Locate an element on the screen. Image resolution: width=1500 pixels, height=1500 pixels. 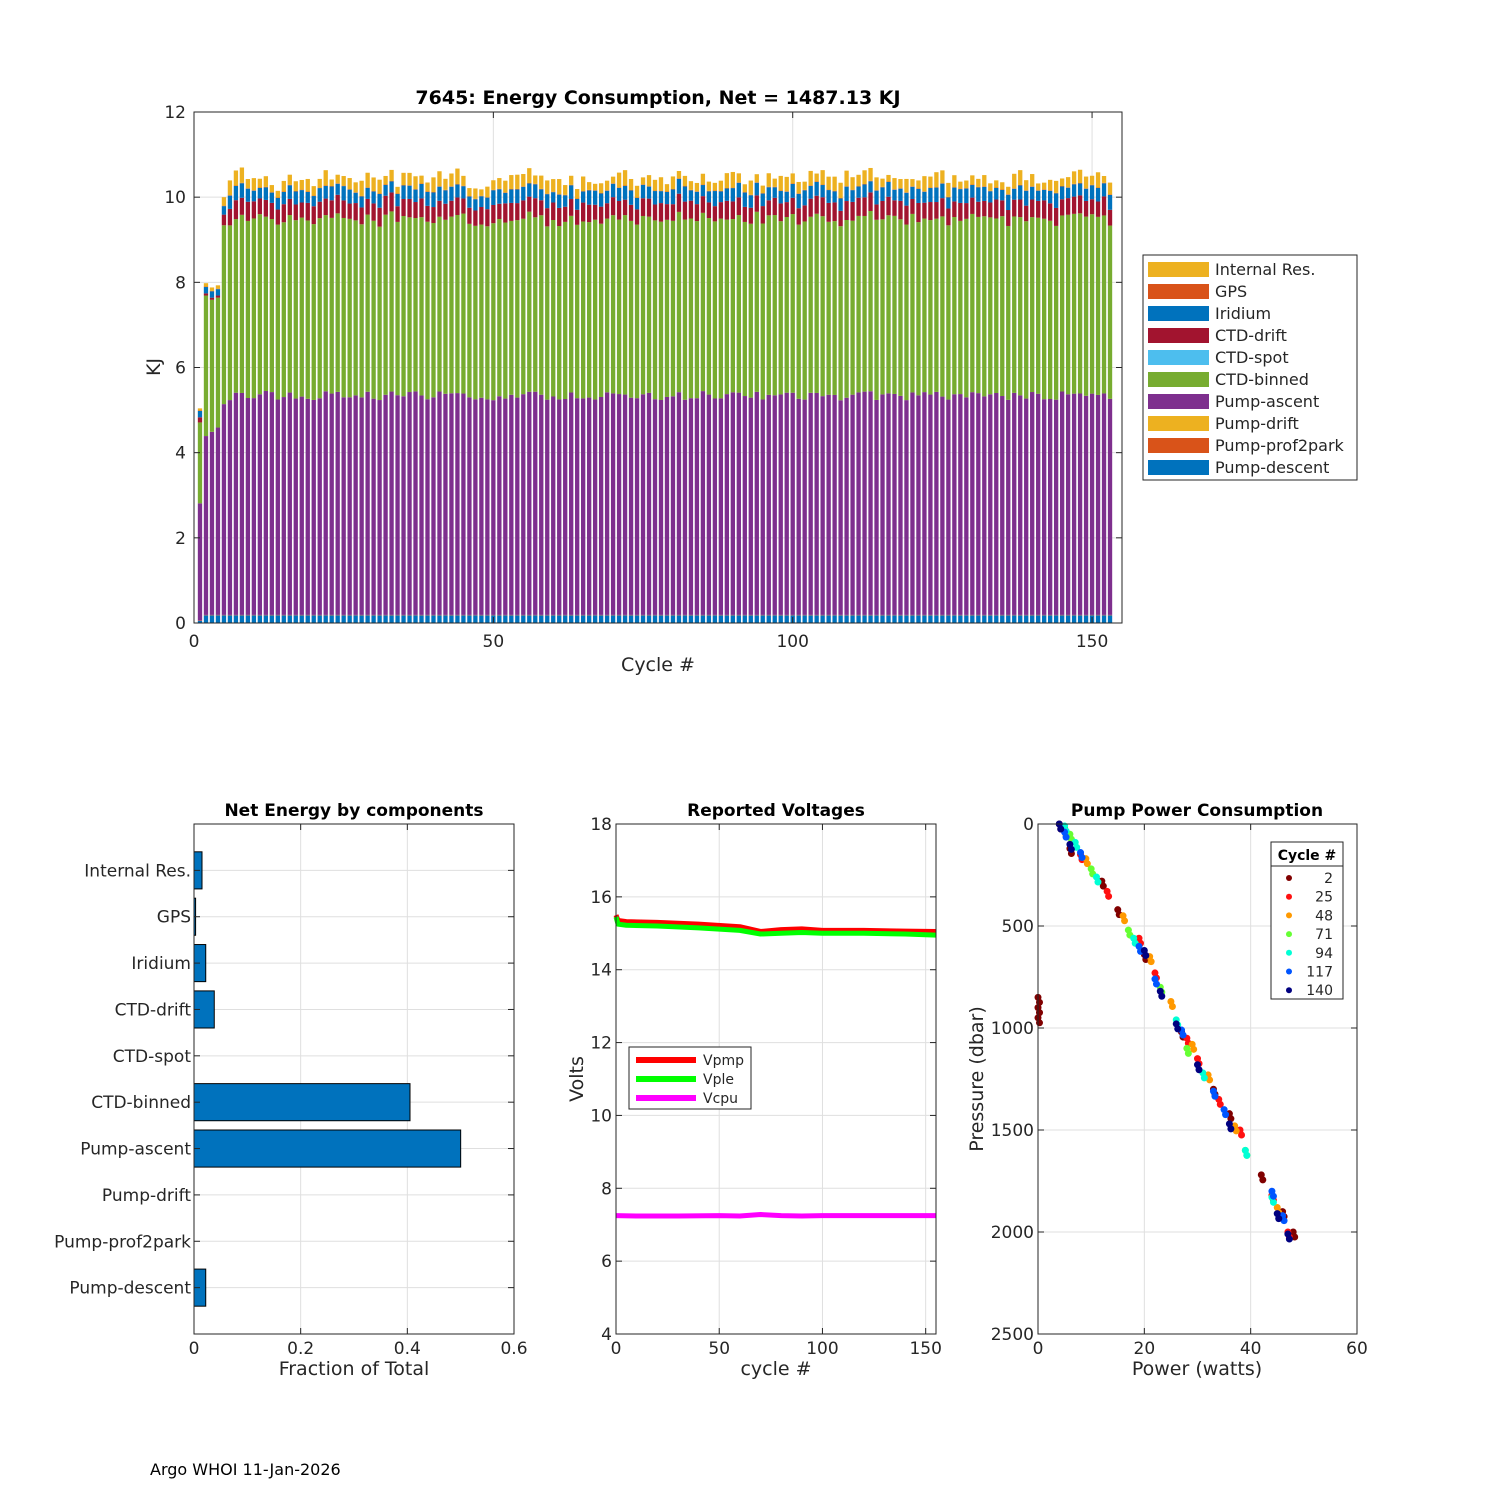
top-legend-swatch is located at coordinates (1178, 357).